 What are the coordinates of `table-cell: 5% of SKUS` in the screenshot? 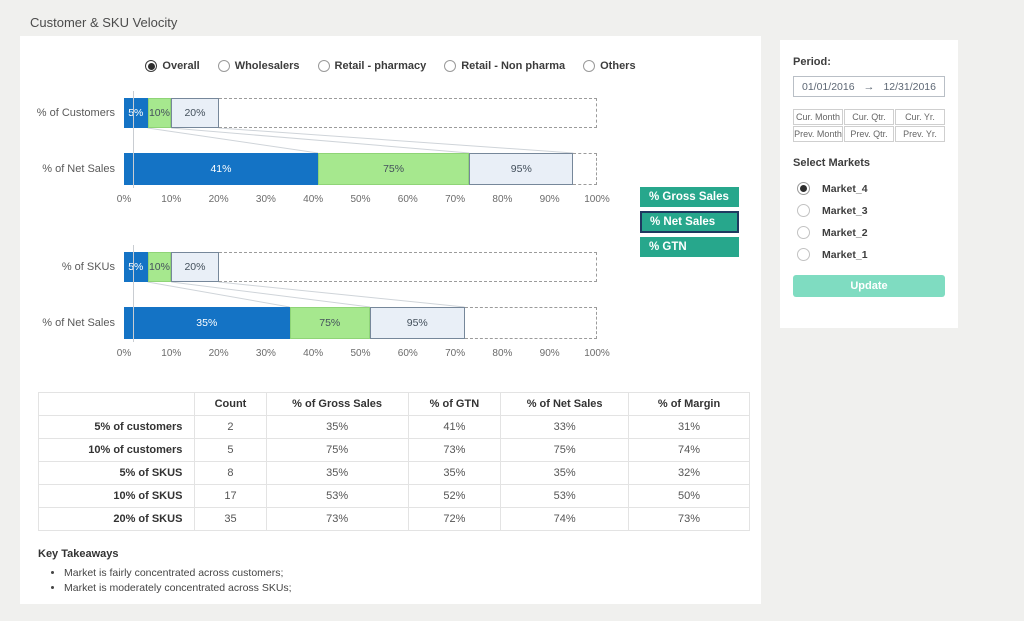 It's located at (116, 473).